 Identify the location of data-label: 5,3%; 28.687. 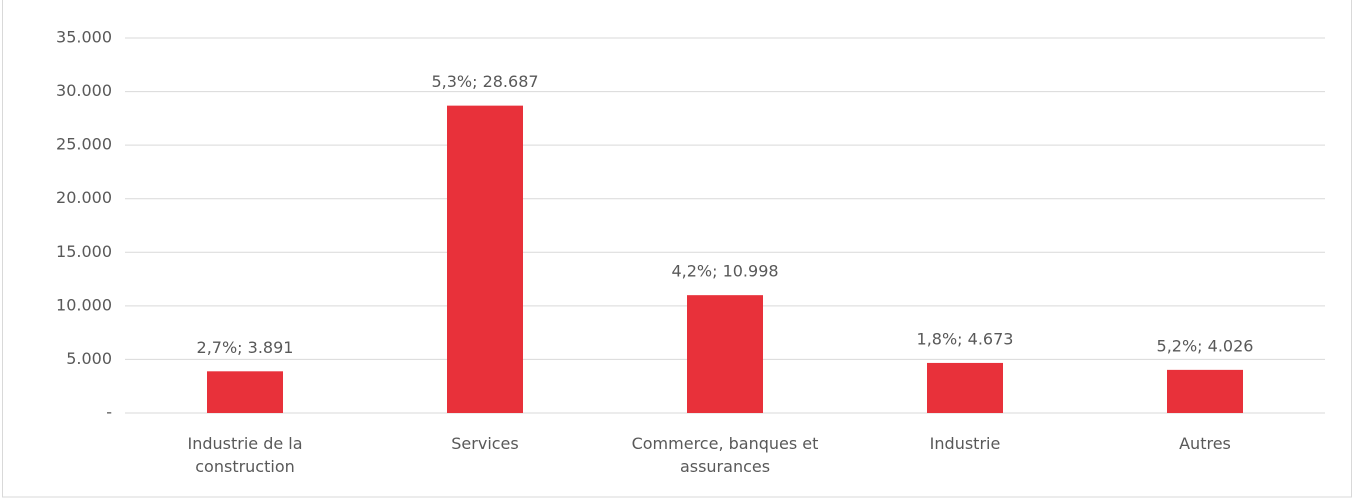
(484, 81).